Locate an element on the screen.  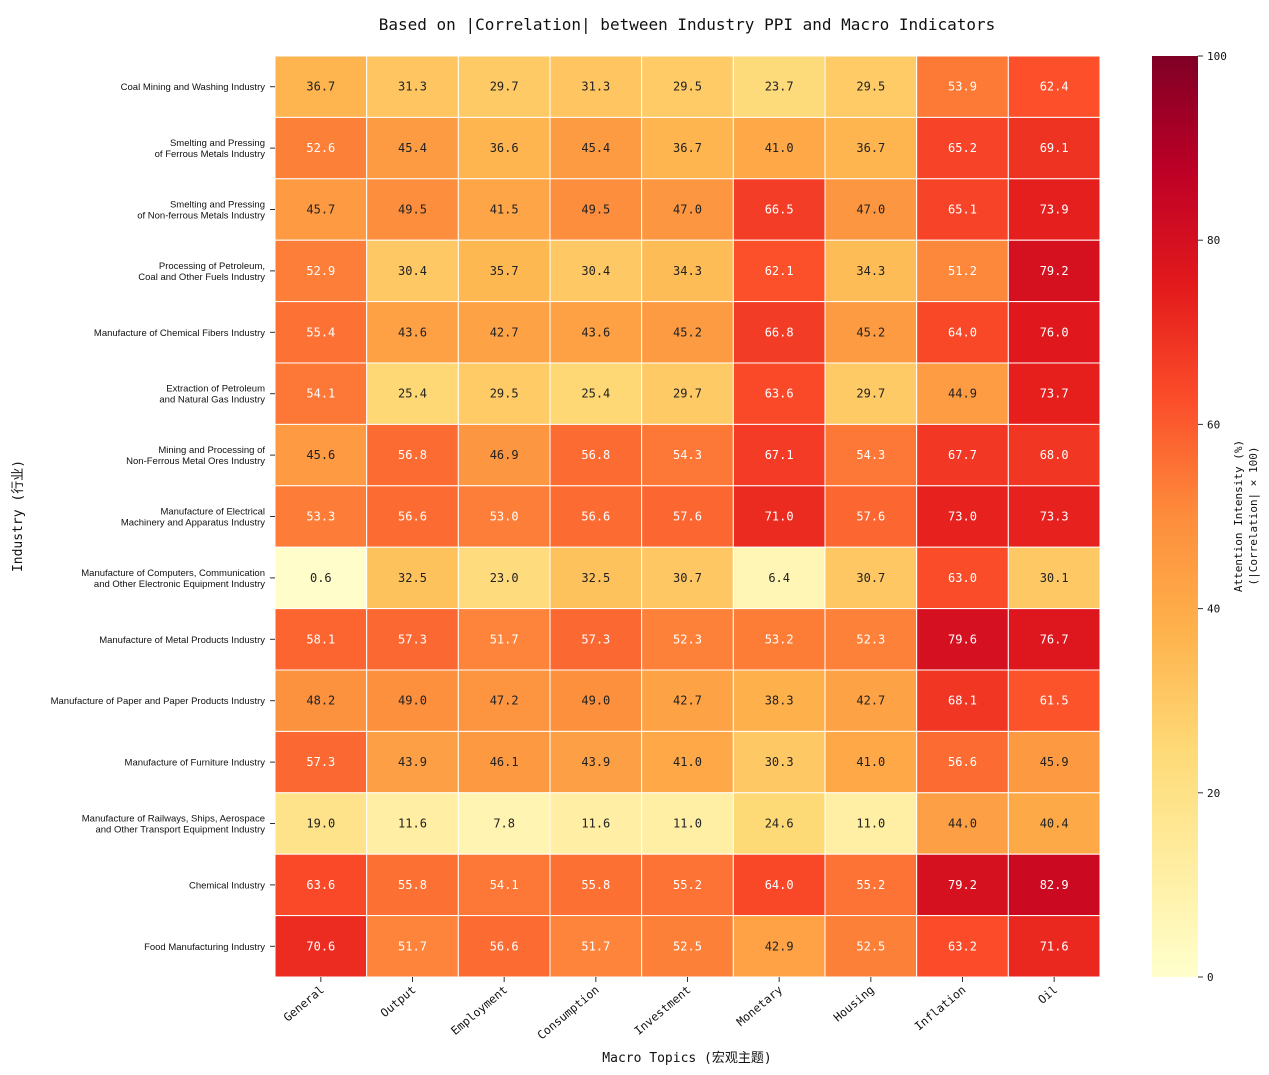
cell-value-label: 76.7 is located at coordinates (1054, 639).